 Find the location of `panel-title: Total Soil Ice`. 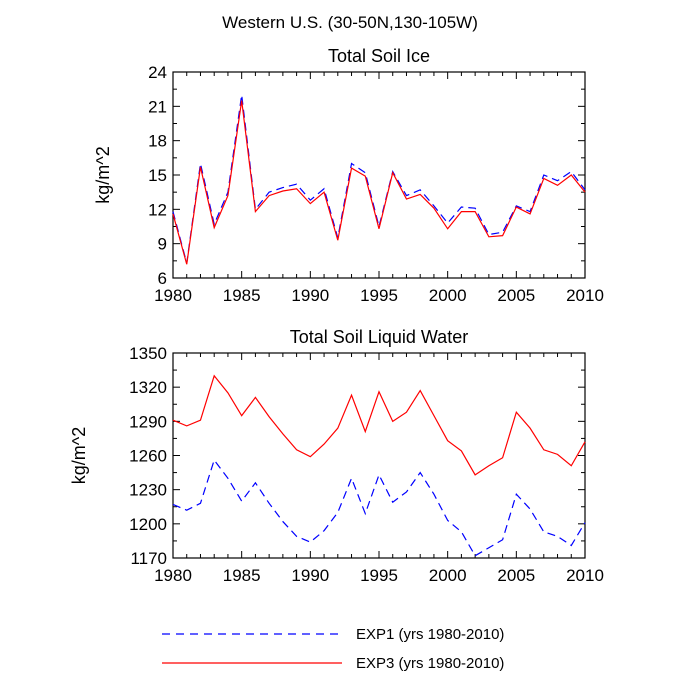

panel-title: Total Soil Ice is located at coordinates (379, 56).